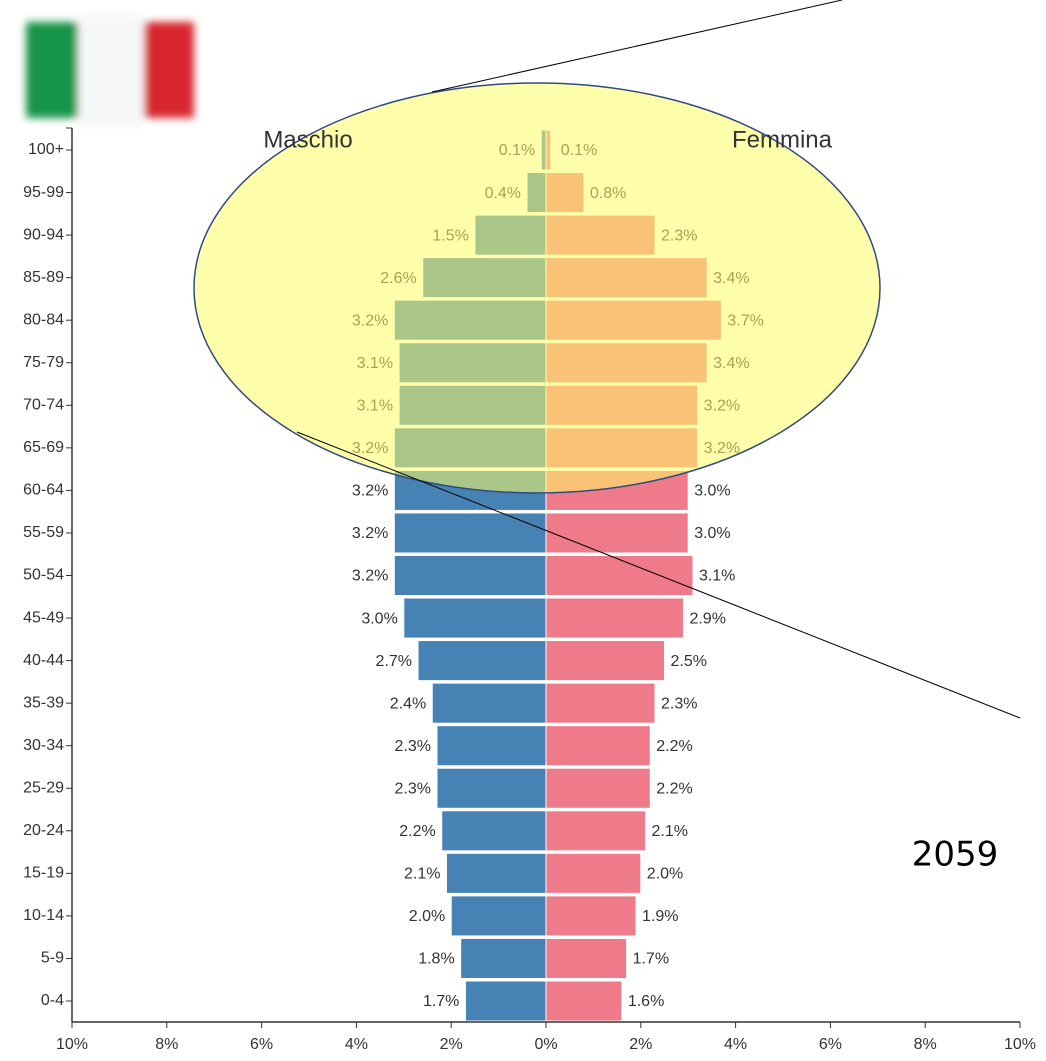  I want to click on flag, so click(110, 70).